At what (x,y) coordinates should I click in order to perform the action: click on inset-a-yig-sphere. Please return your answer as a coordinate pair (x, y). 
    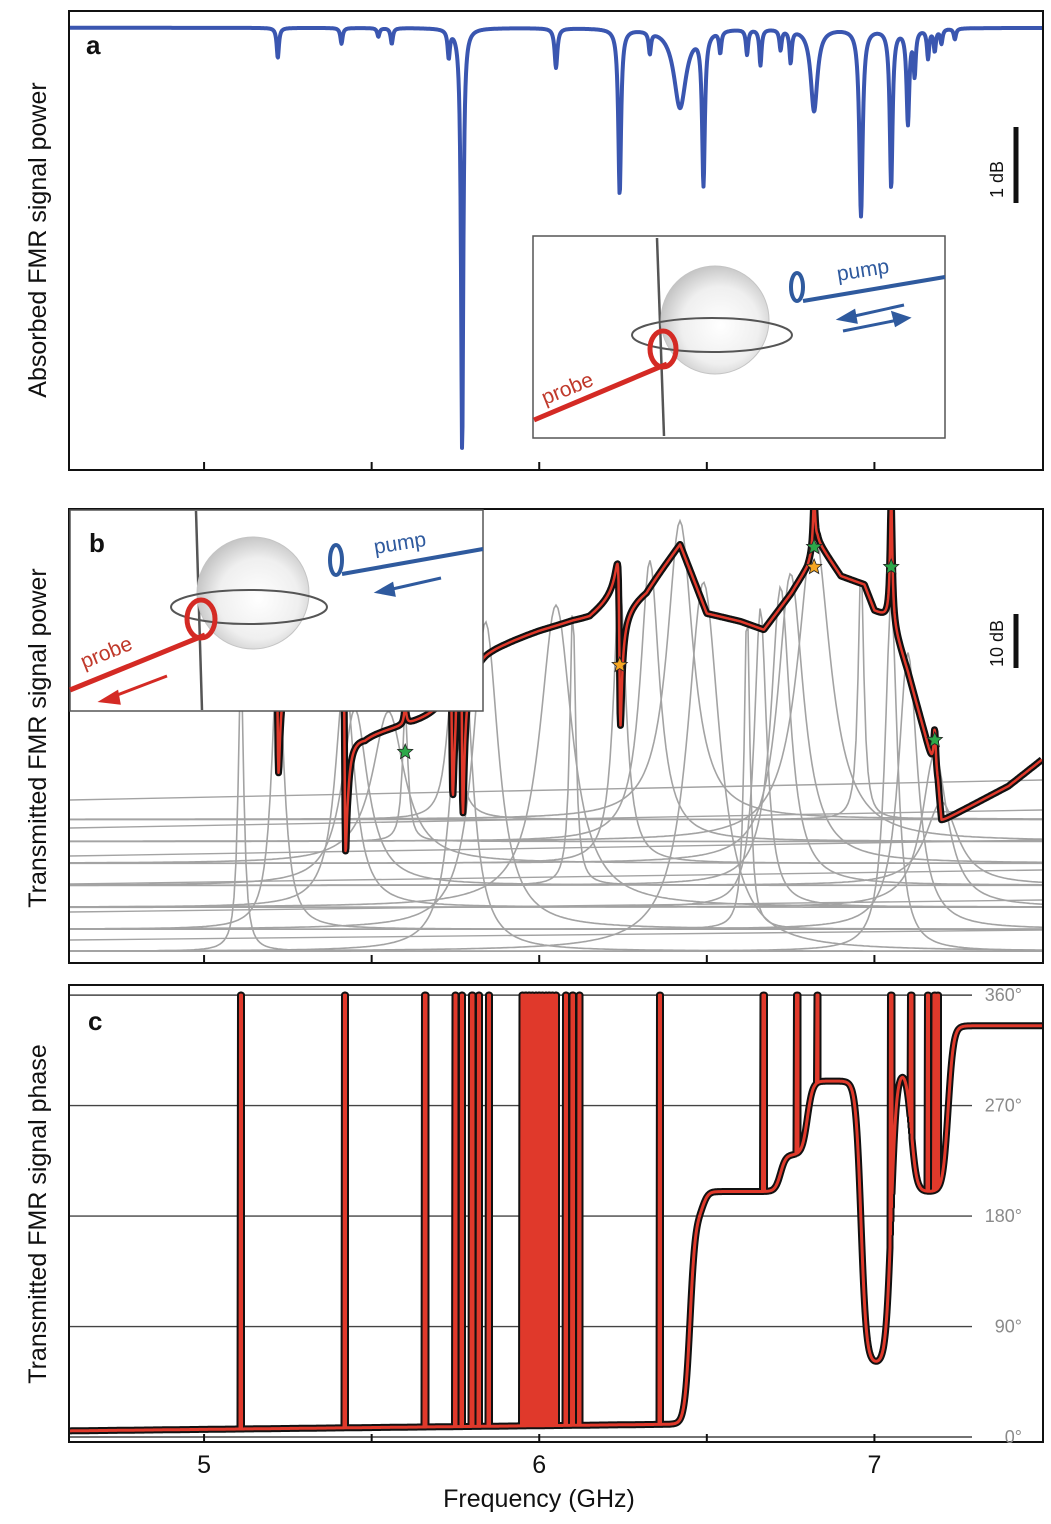
    Looking at the image, I should click on (715, 320).